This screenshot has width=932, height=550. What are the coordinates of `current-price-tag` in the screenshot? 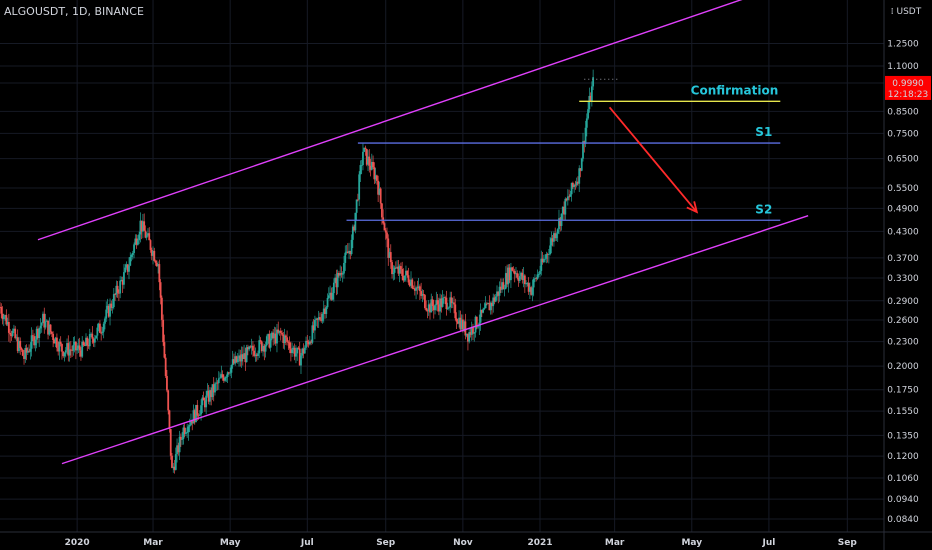 It's located at (908, 87).